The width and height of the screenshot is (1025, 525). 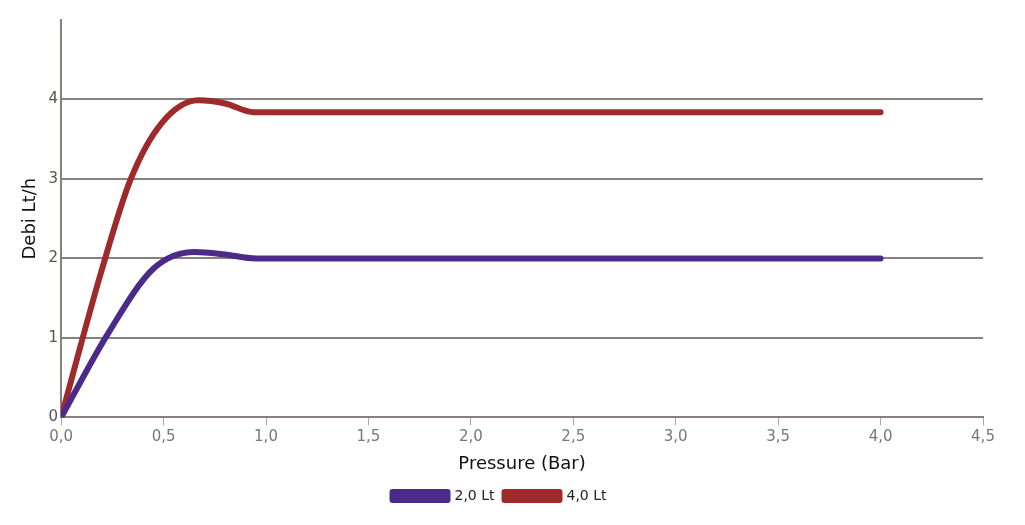 What do you see at coordinates (475, 494) in the screenshot?
I see `legend-label: 2,0 Lt` at bounding box center [475, 494].